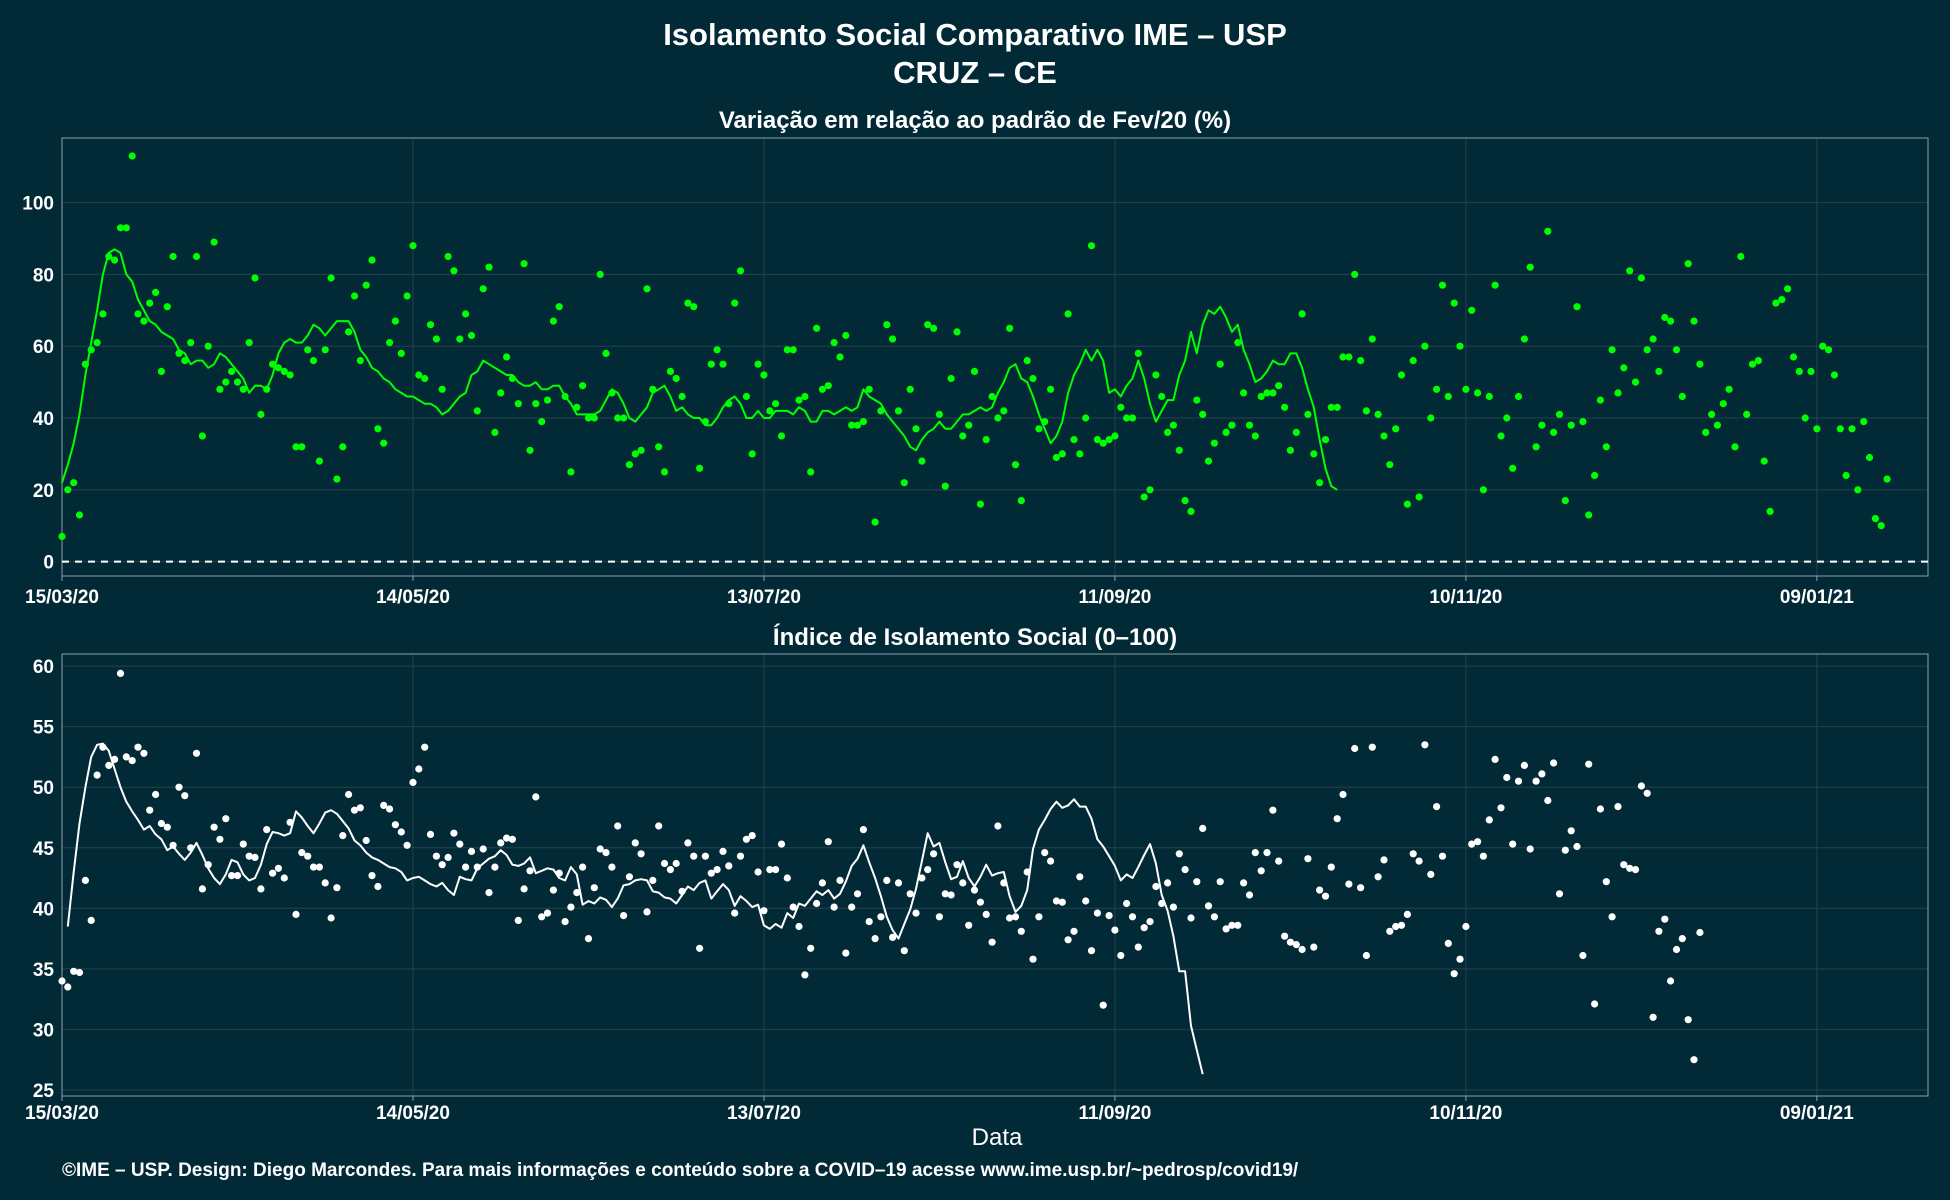 The height and width of the screenshot is (1200, 1950). Describe the element at coordinates (62, 1113) in the screenshot. I see `panel2-x-tick-label: 15/03/20` at that location.